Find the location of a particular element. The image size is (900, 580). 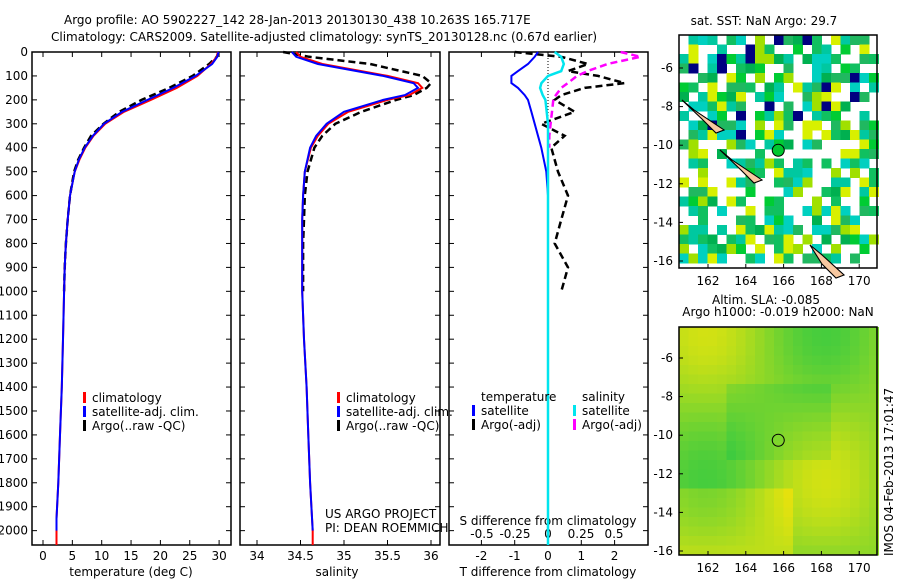

map-1-frame is located at coordinates (778, 151).